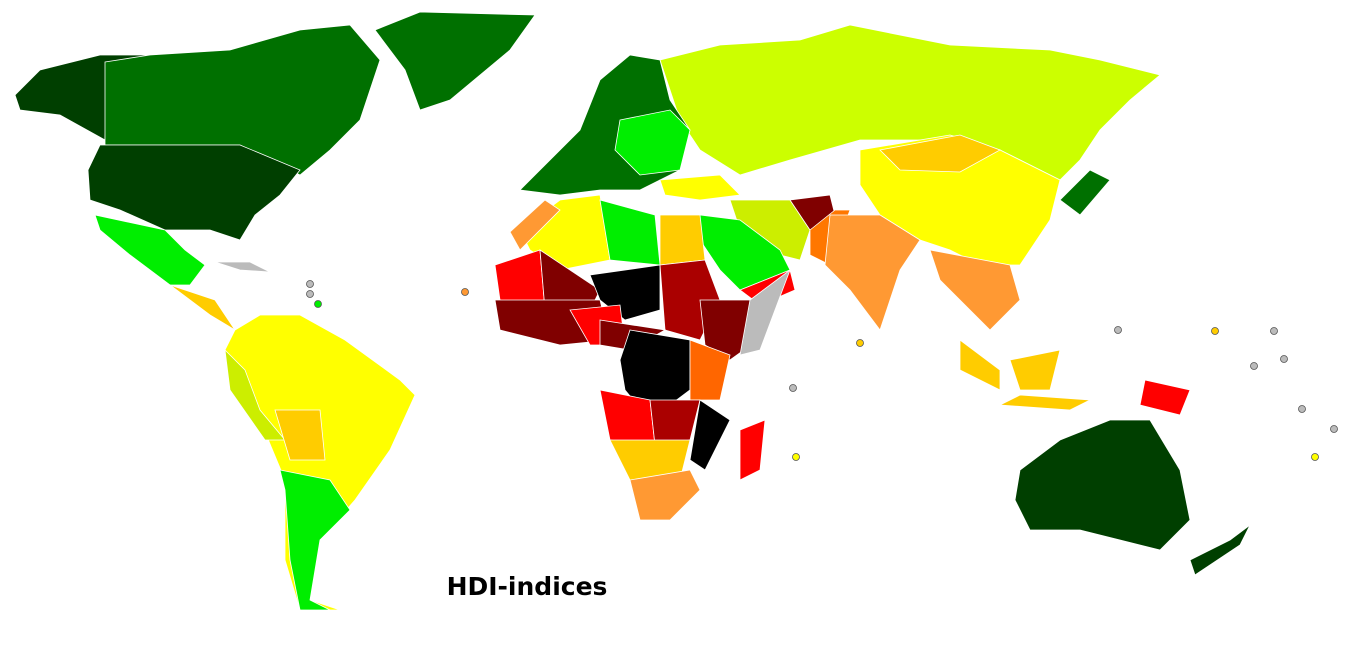  I want to click on japan, so click(1085, 192).